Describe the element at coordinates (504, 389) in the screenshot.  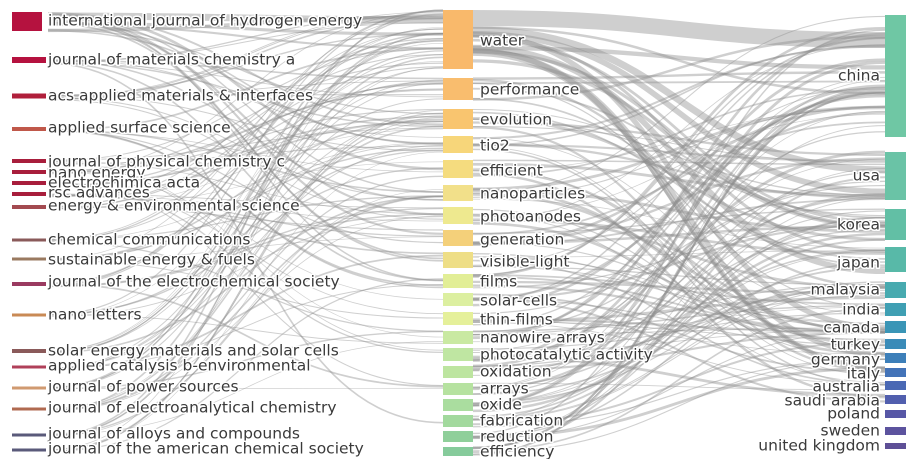
I see `label-arrays: arrays` at that location.